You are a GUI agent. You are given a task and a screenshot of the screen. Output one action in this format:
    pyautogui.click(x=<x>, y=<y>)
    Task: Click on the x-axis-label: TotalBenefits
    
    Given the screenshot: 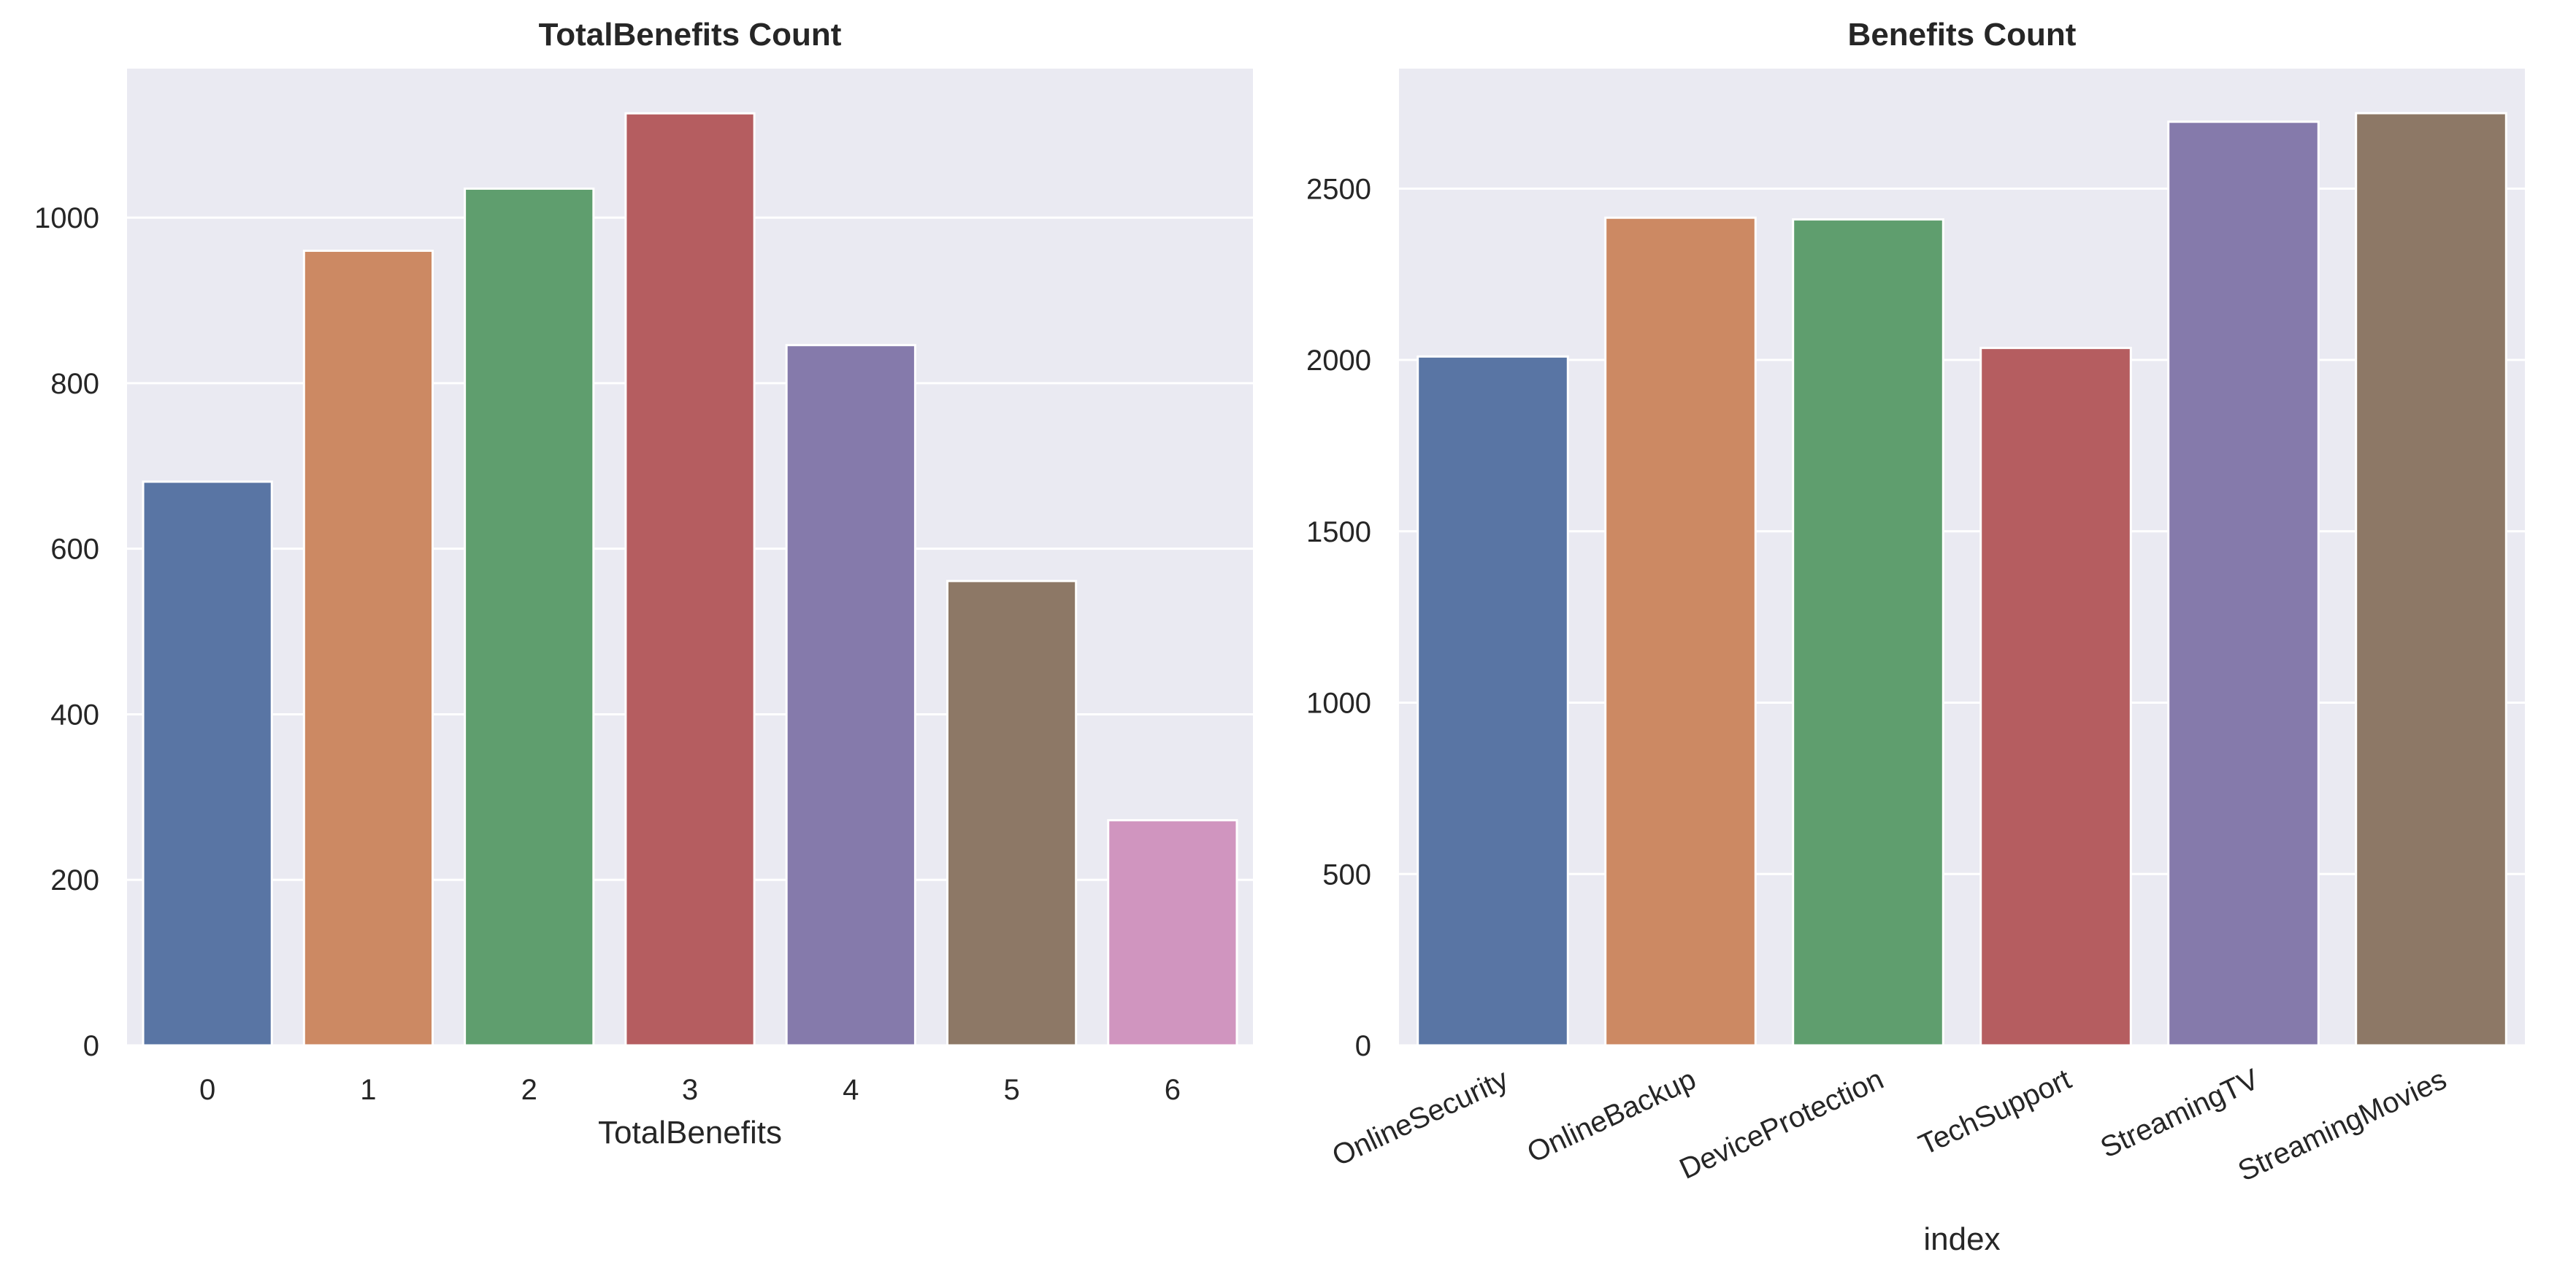 What is the action you would take?
    pyautogui.click(x=690, y=1133)
    